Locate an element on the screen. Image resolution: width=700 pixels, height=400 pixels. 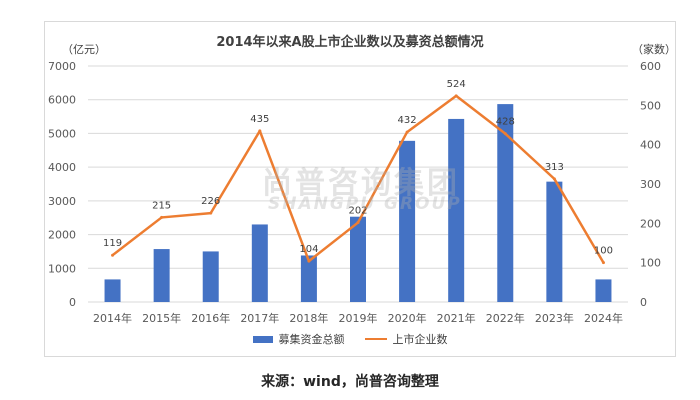
chart-title: 2014年以来A股上市企业数以及募资总额情况 is located at coordinates (350, 42).